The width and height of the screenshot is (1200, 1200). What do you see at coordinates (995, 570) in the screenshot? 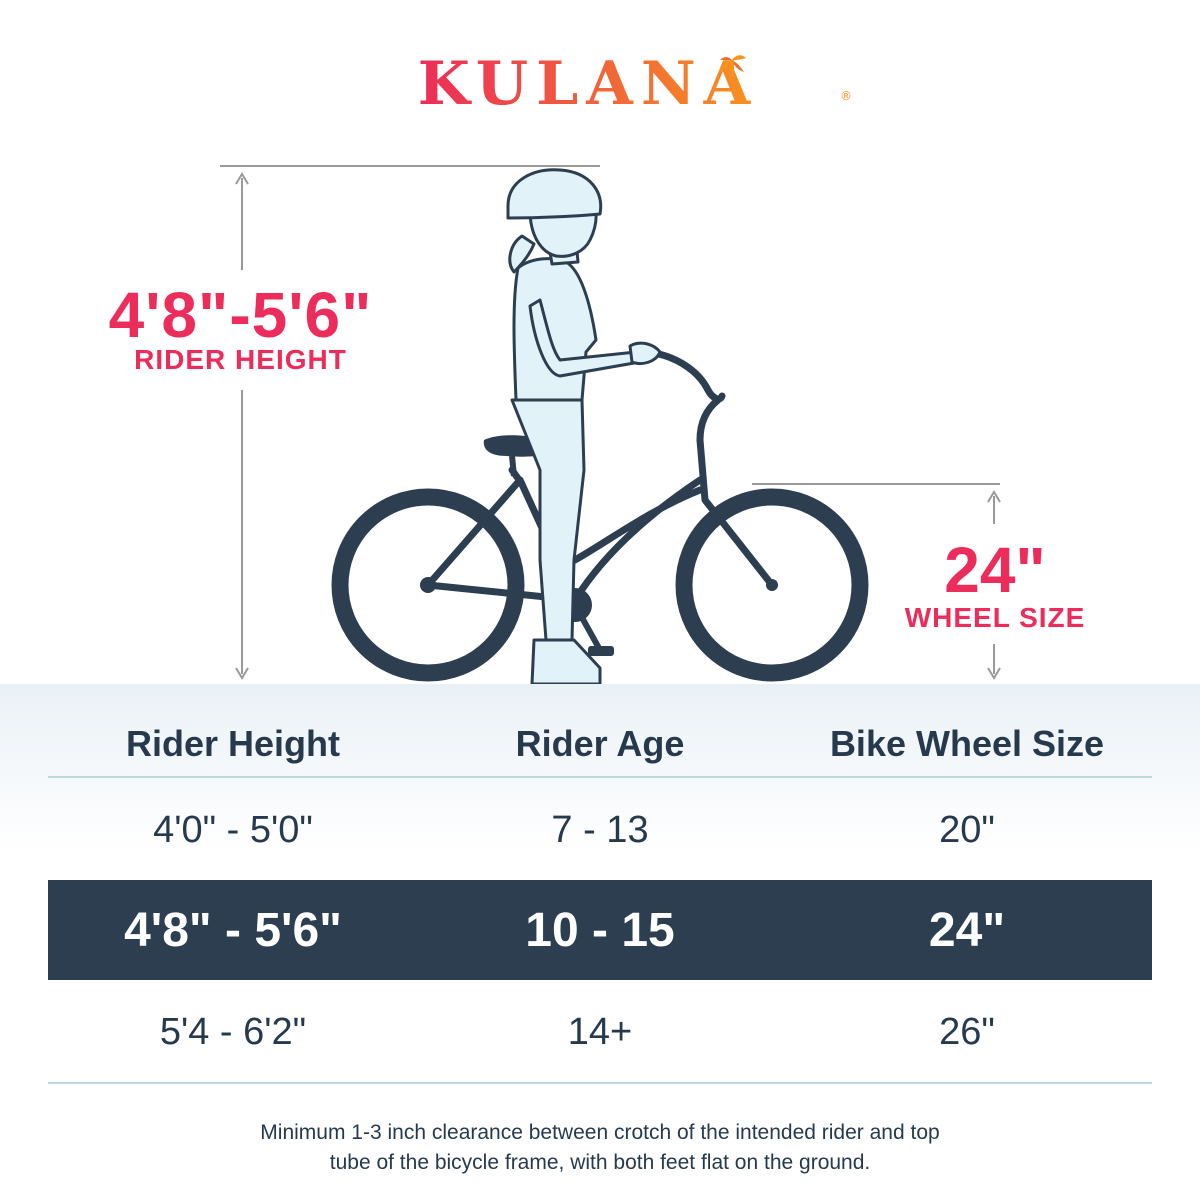
I see `wheel-size-value: 24"` at bounding box center [995, 570].